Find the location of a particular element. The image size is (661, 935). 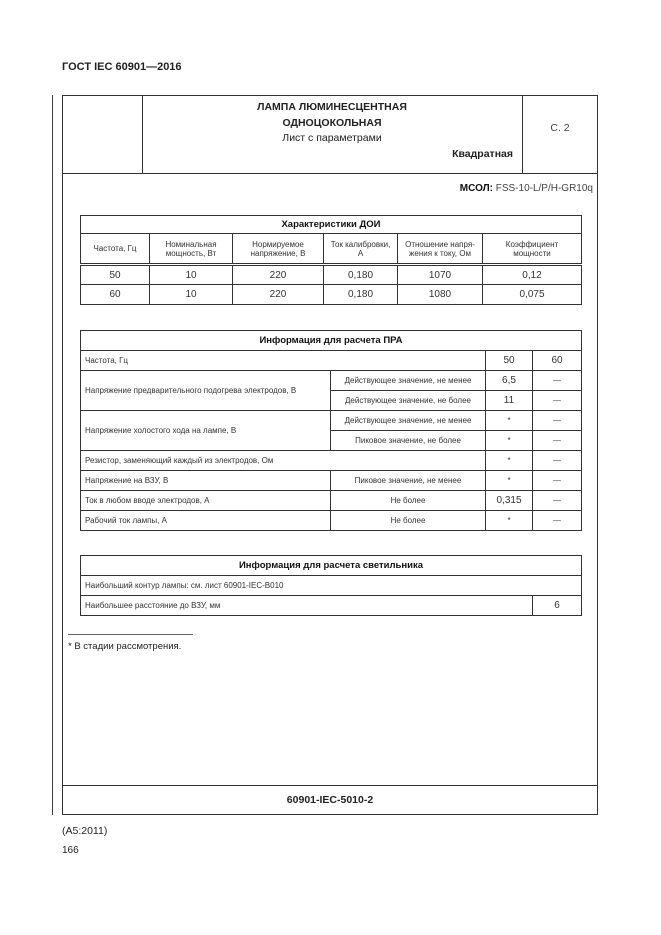

cell: Пиковое значение, не более is located at coordinates (408, 440).